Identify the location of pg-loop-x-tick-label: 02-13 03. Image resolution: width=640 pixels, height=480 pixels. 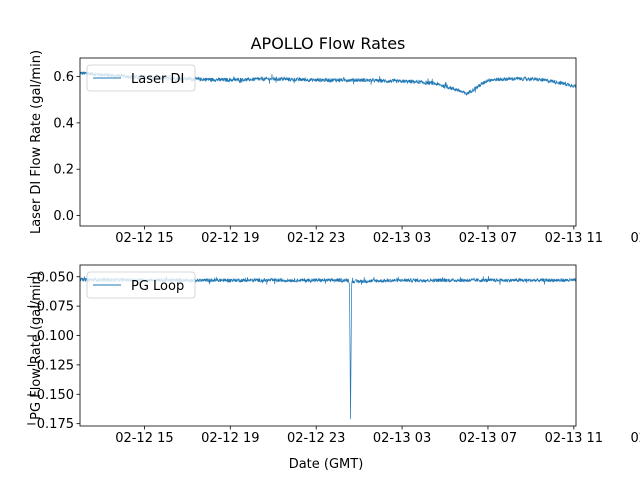
(402, 438).